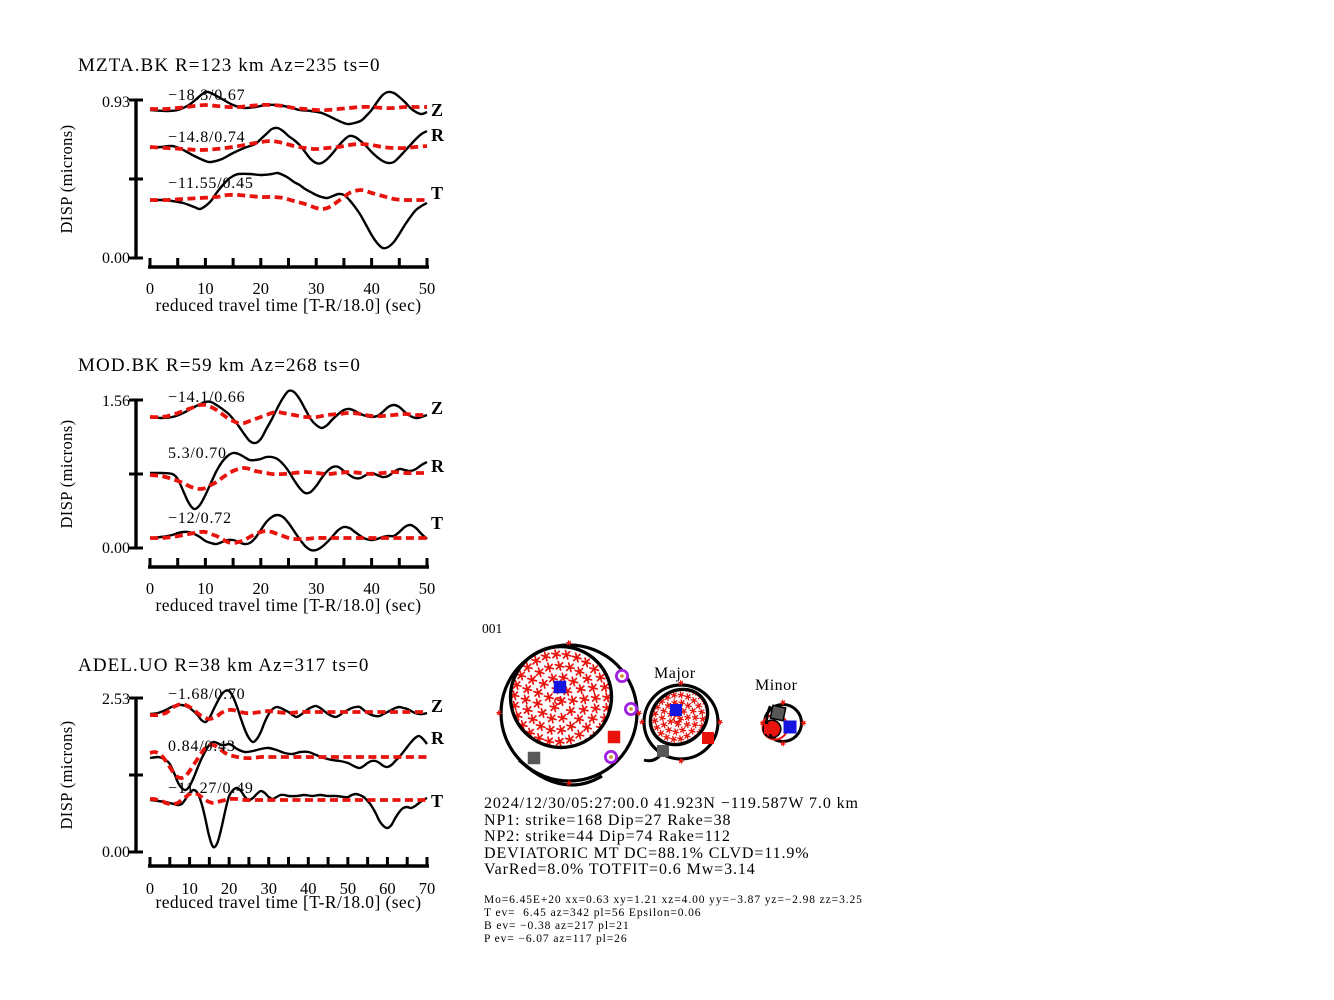 This screenshot has height=1000, width=1334. I want to click on mt-detail-line: T ev= 6.45 az=342 pl=56 Epsilon=0.06, so click(592, 913).